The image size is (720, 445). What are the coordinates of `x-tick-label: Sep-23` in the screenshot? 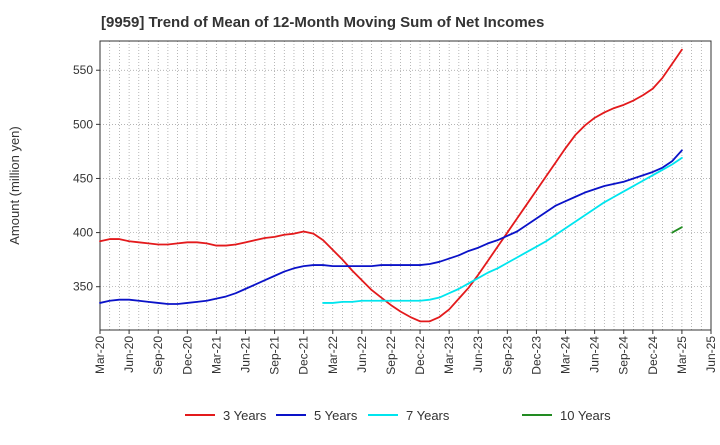 It's located at (507, 355).